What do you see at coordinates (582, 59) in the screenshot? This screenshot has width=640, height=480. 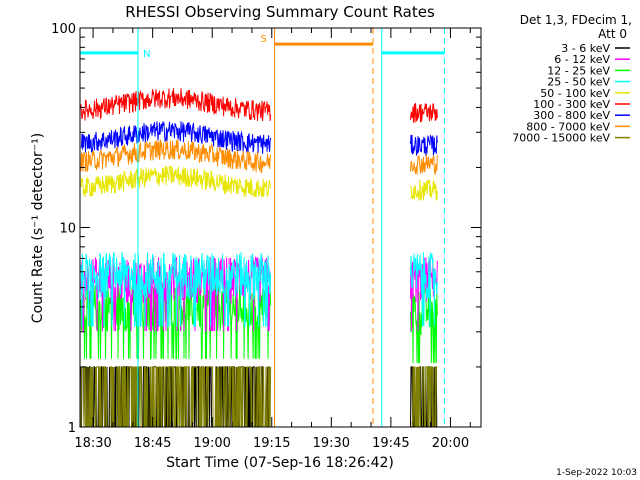 I see `legend-entry-label: 6 - 12 keV` at bounding box center [582, 59].